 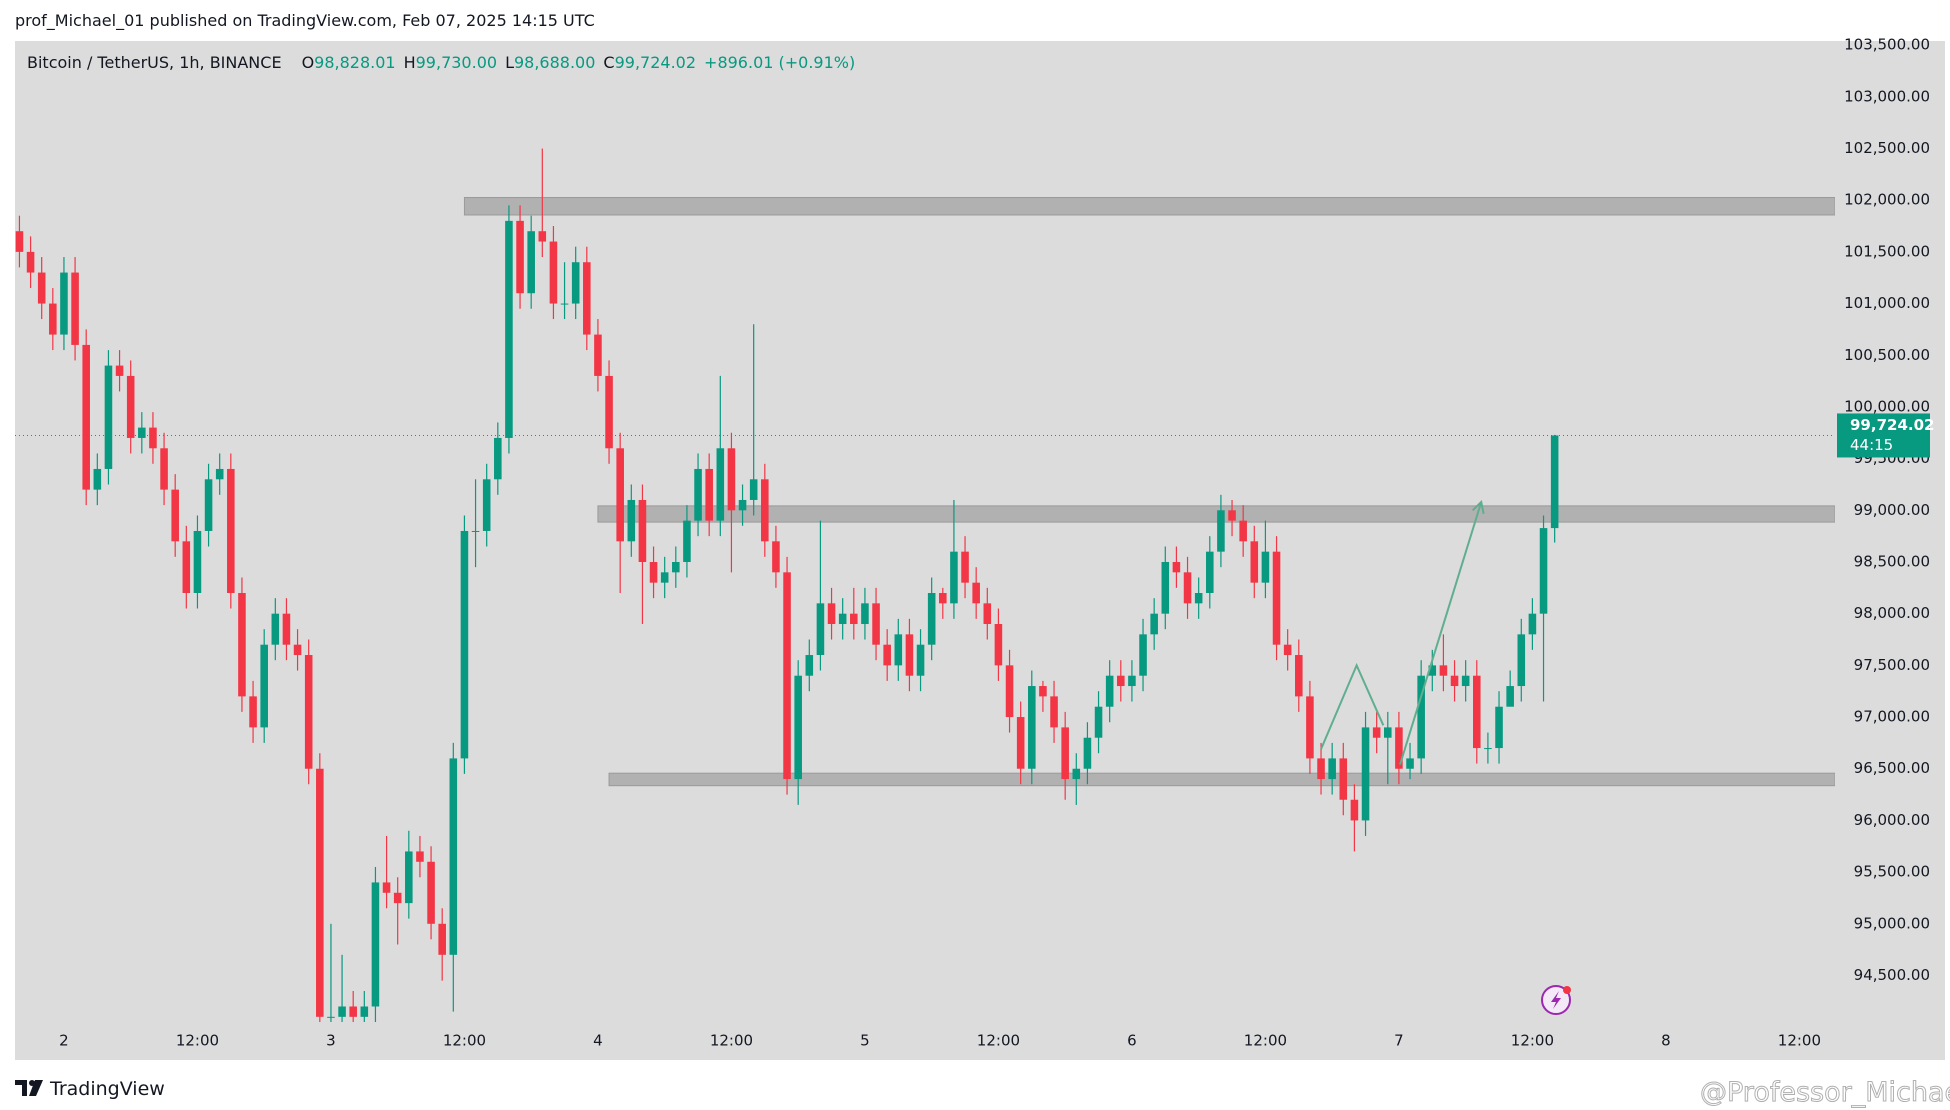 I want to click on ohlc-value: 98,828.01, so click(x=355, y=62).